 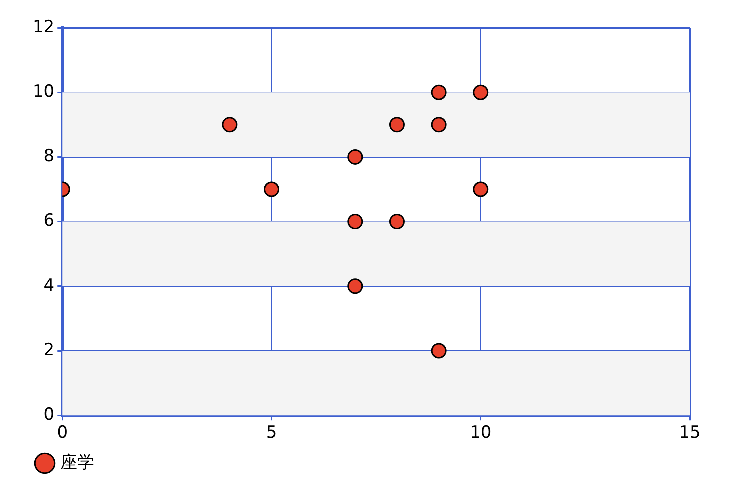 I want to click on x-tick-label: 15, so click(x=690, y=433).